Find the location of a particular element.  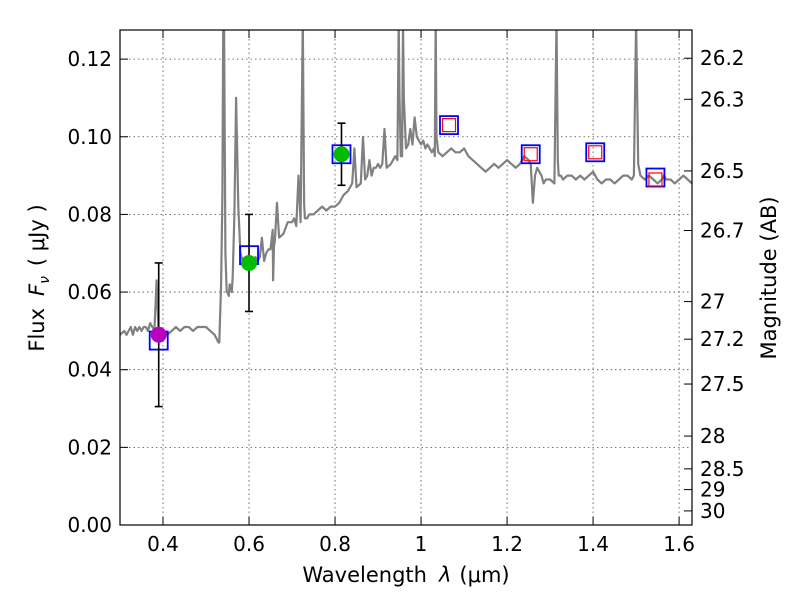

y2-tick-label: 30 is located at coordinates (712, 511).